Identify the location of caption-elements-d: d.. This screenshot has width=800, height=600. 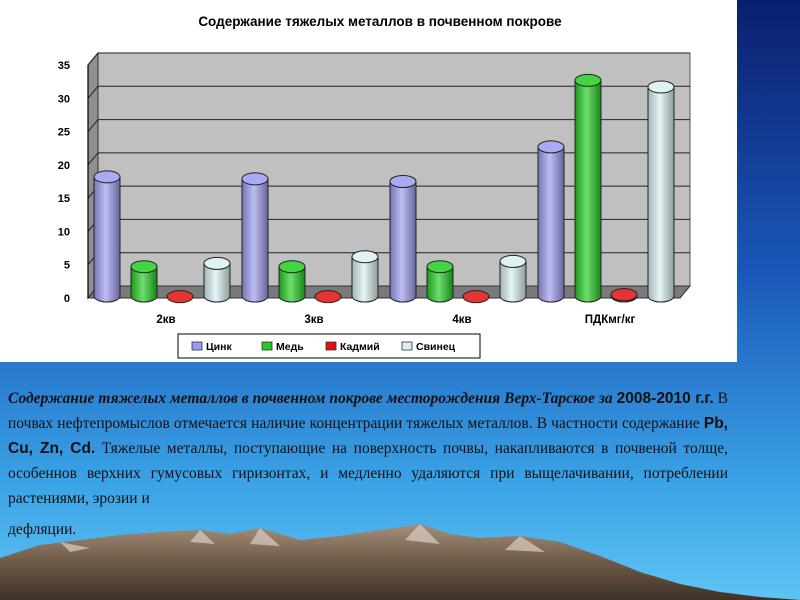
(88, 448).